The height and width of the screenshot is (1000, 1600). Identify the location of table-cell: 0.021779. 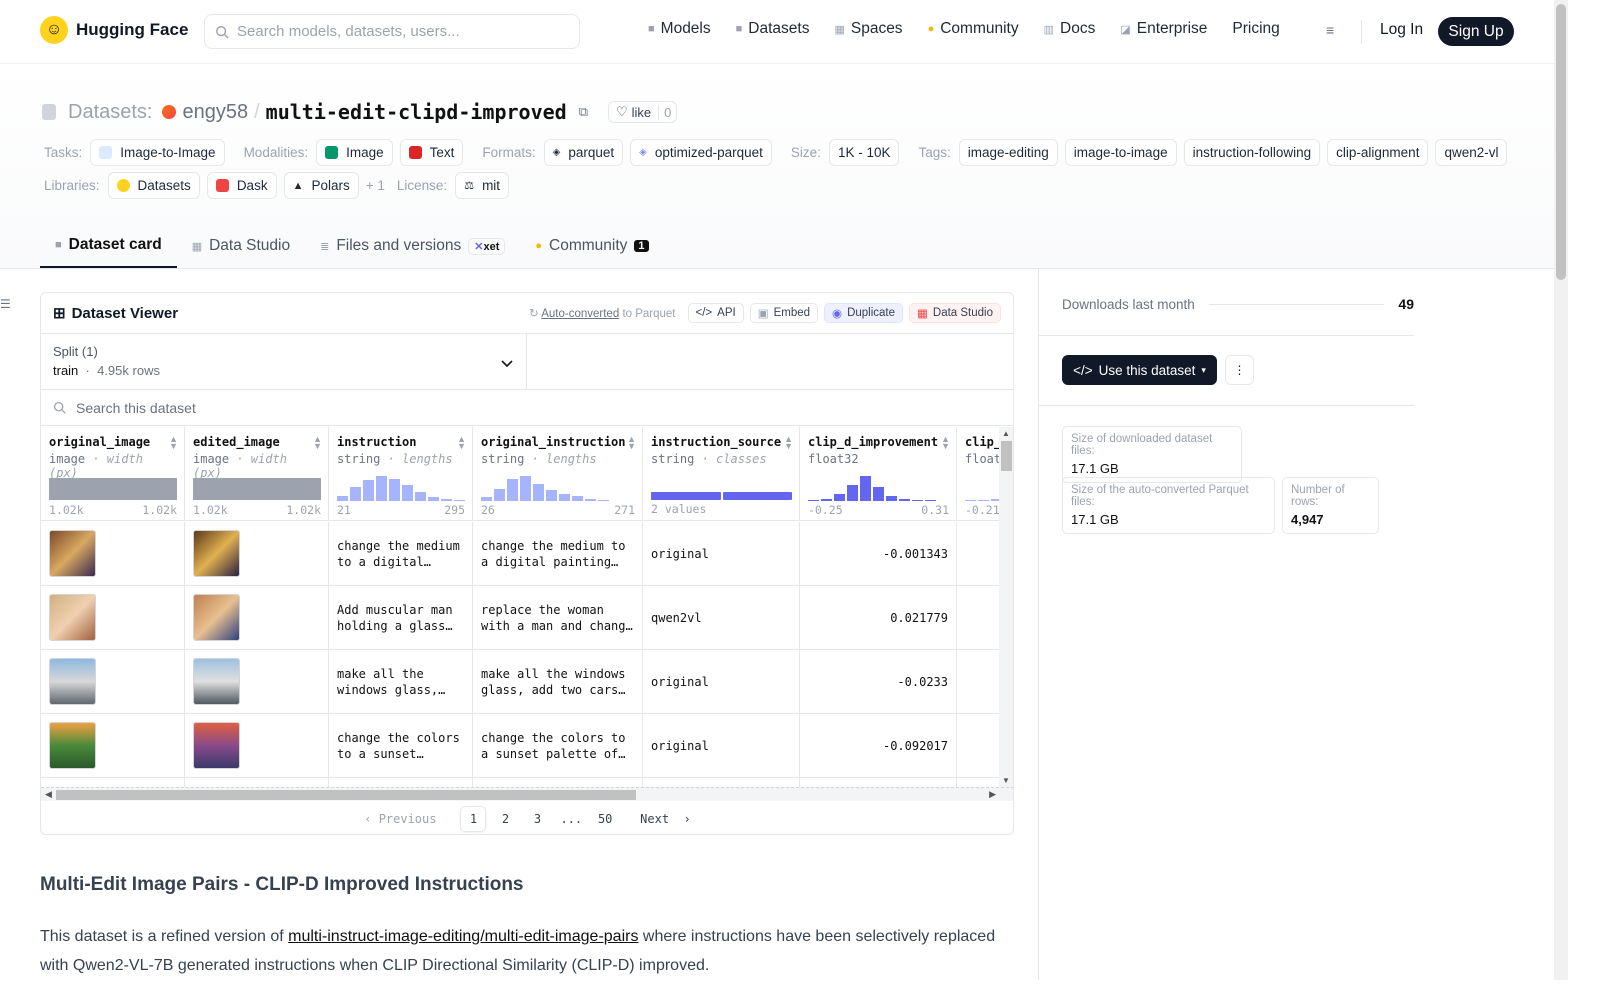
(878, 618).